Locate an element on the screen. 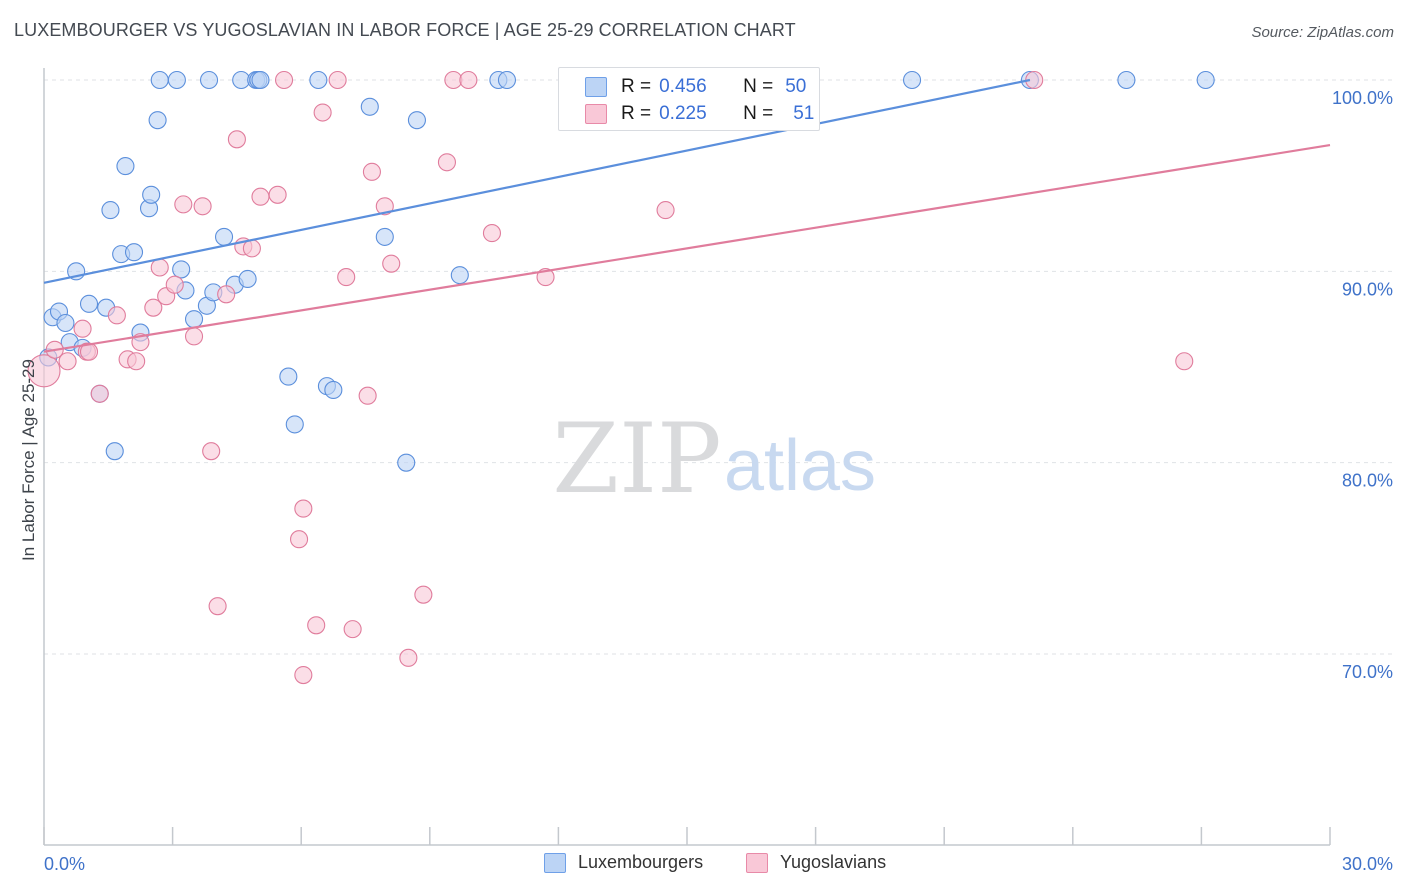 This screenshot has width=1406, height=892. legend-label: Luxembourgers is located at coordinates (641, 862).